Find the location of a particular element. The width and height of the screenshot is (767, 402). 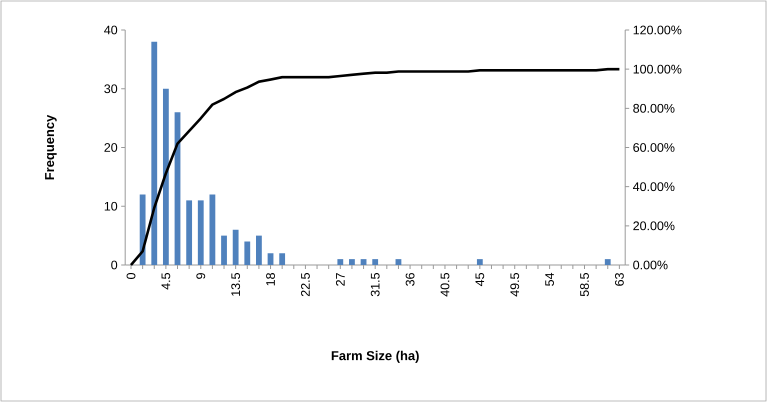

x-tick-label: 22.5 is located at coordinates (305, 284).